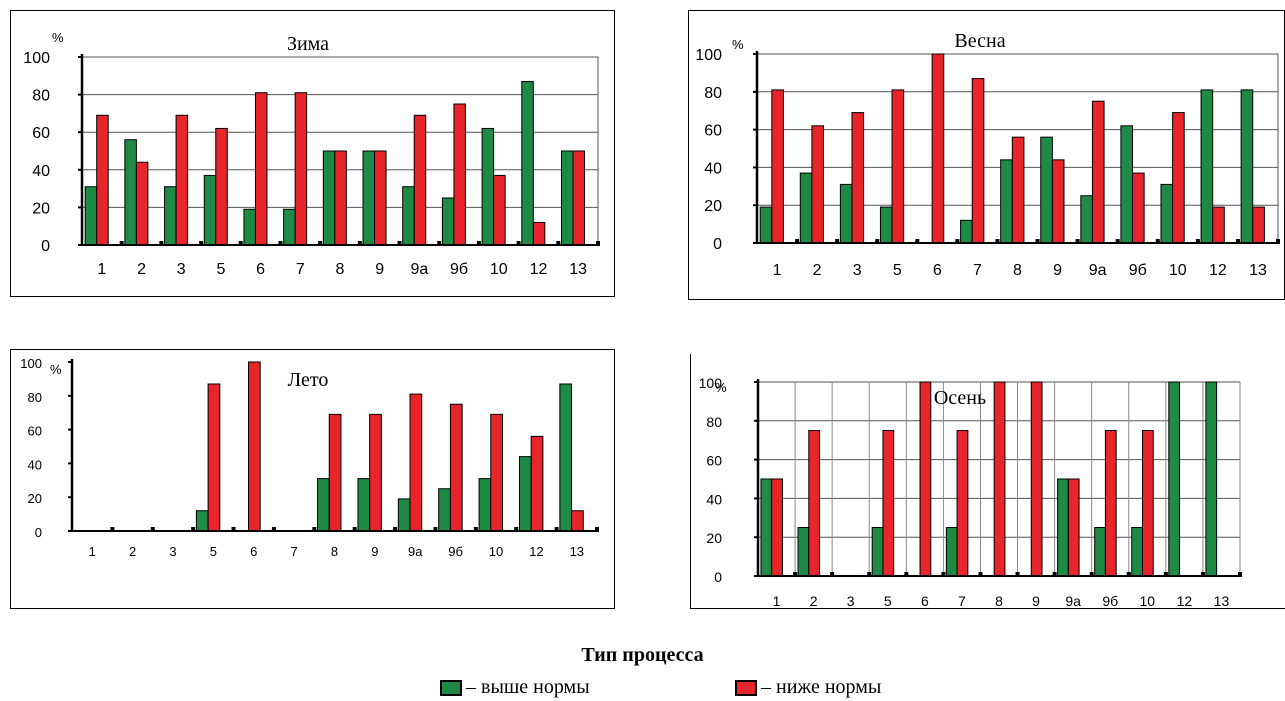  Describe the element at coordinates (642, 655) in the screenshot. I see `legend-title: Тип процесса` at that location.